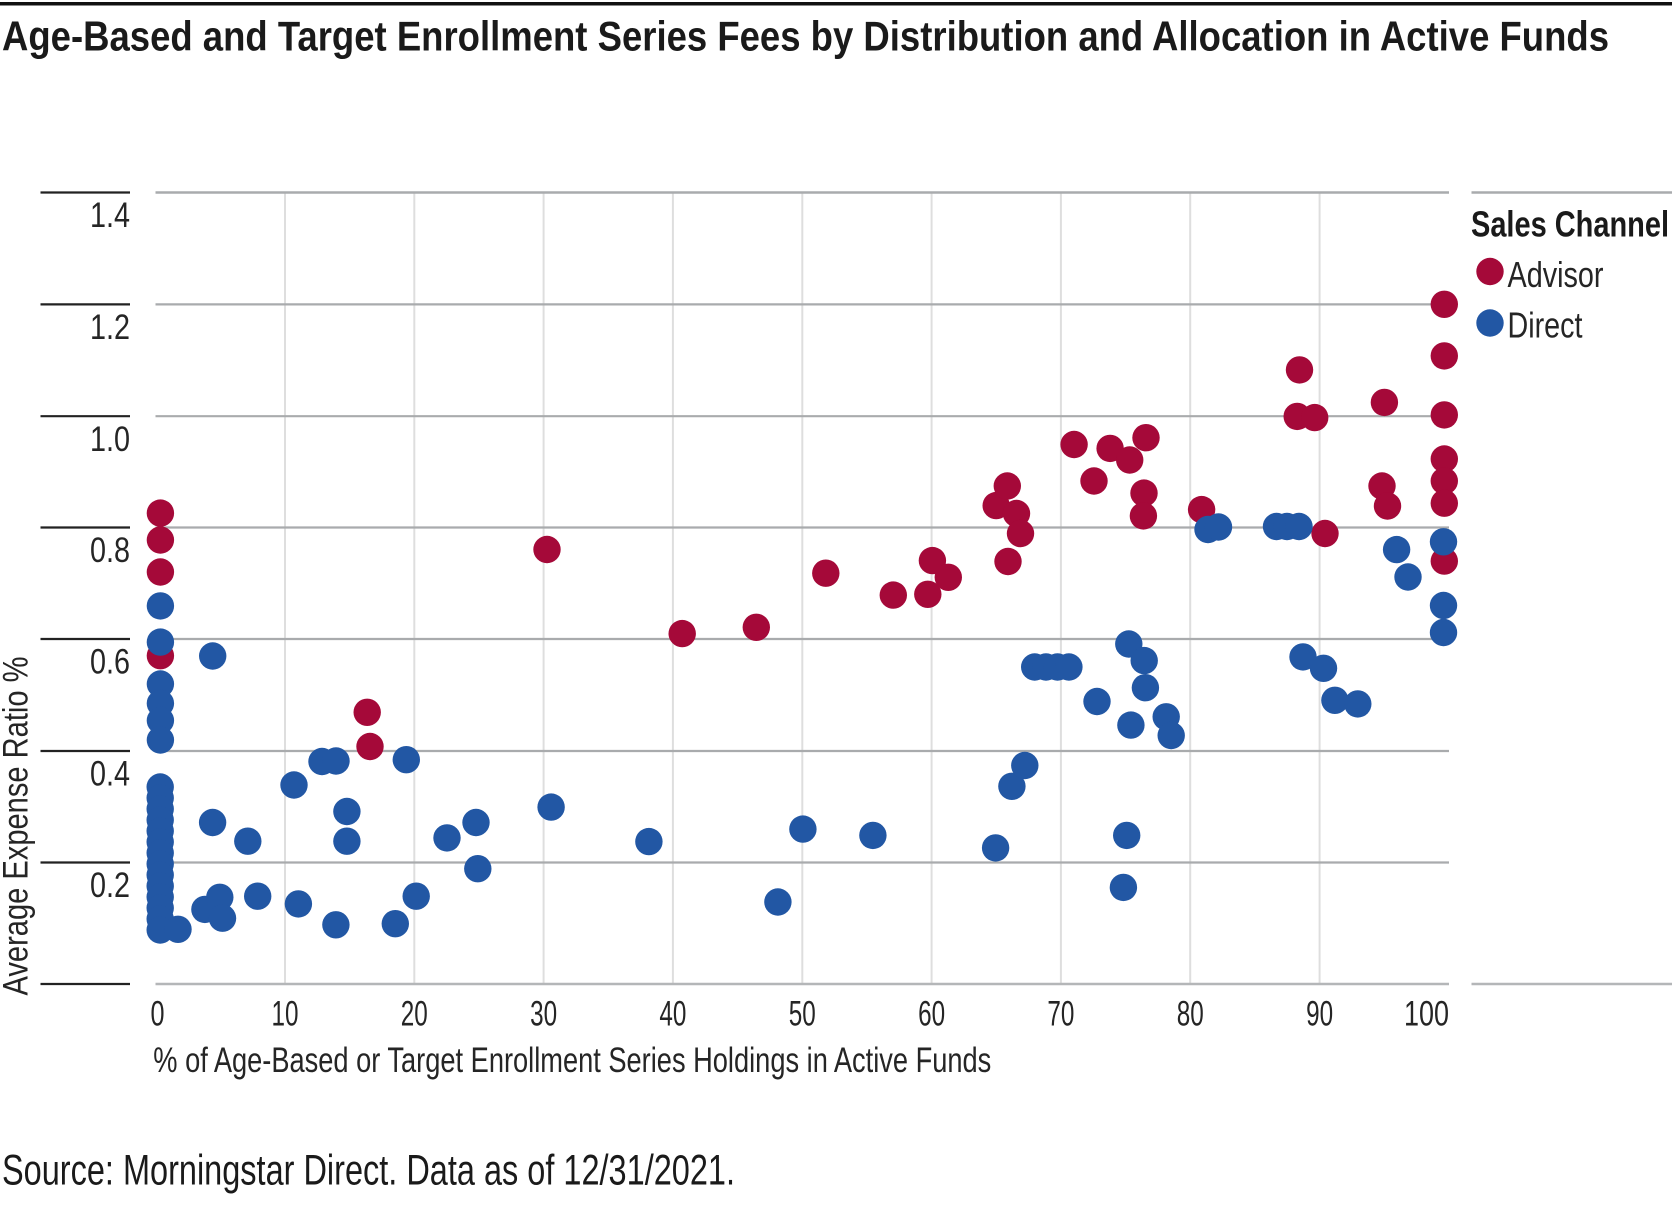 This screenshot has width=1672, height=1226. I want to click on svg-text: 1.0, so click(110, 439).